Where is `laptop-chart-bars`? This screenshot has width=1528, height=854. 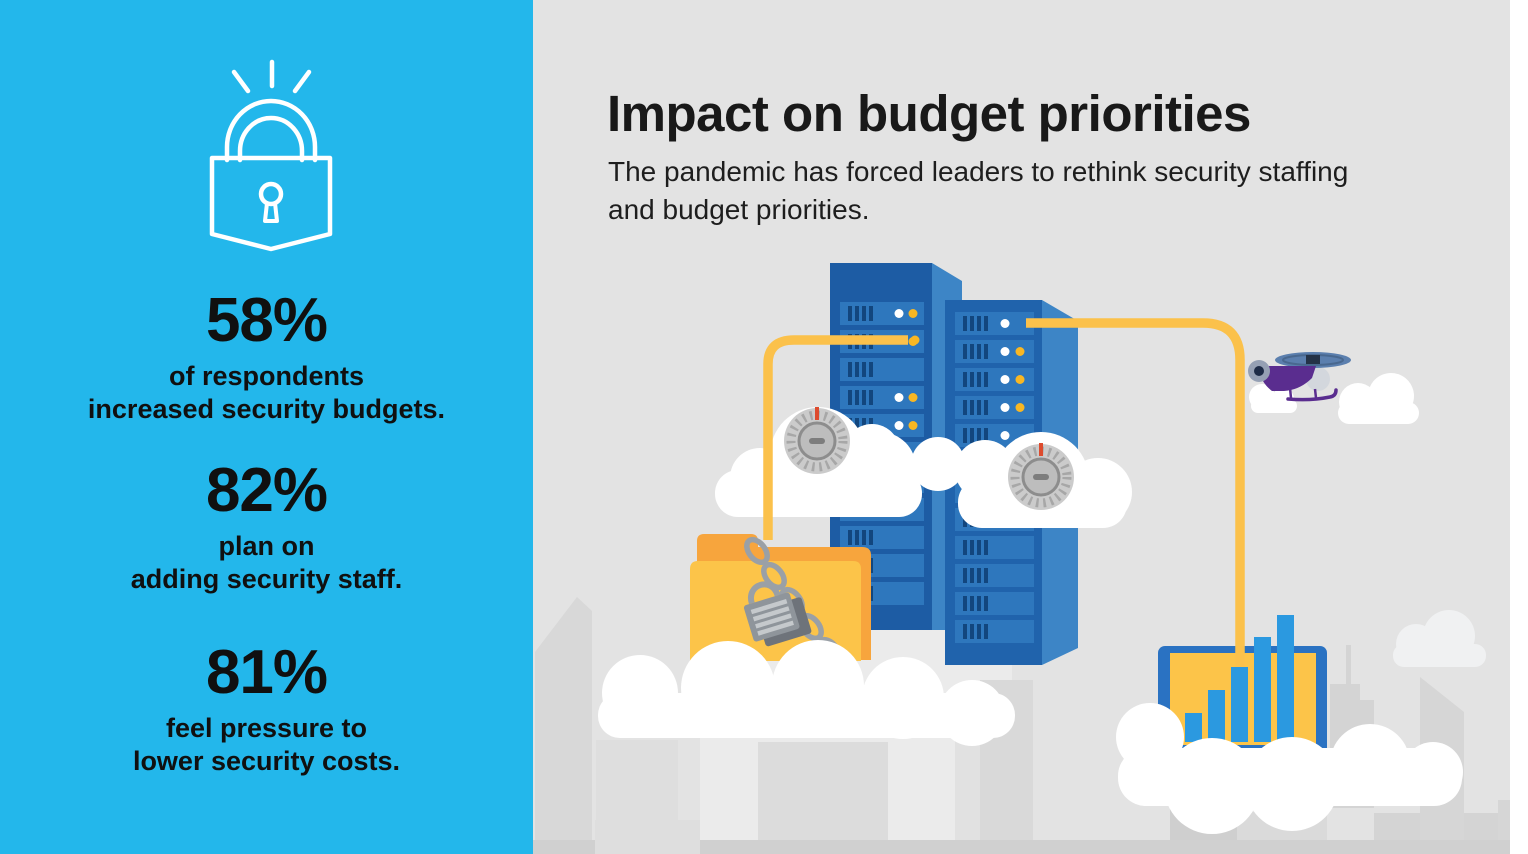
laptop-chart-bars is located at coordinates (1239, 678).